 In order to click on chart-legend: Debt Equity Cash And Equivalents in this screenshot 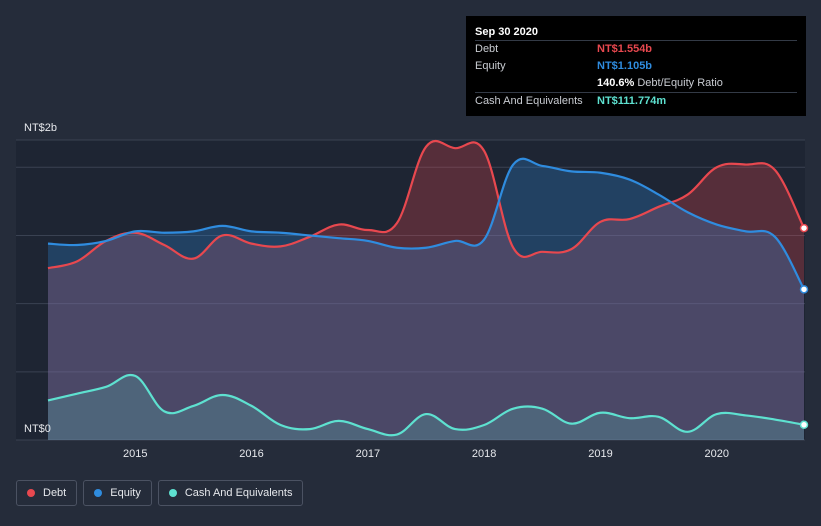, I will do `click(160, 493)`.